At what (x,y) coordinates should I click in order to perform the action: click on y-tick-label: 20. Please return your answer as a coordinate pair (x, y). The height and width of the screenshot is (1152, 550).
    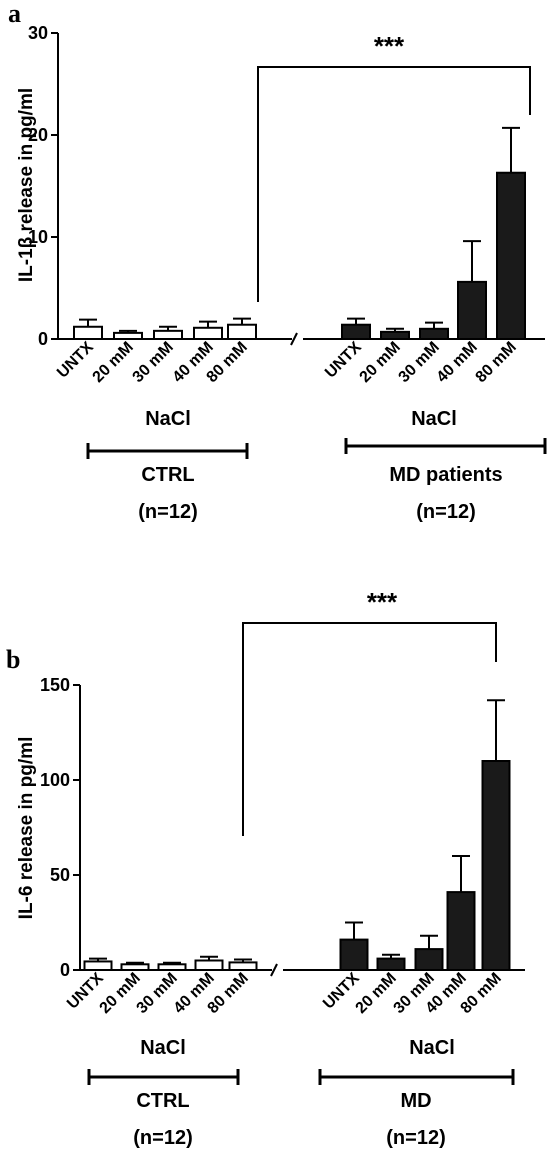
    Looking at the image, I should click on (38, 135).